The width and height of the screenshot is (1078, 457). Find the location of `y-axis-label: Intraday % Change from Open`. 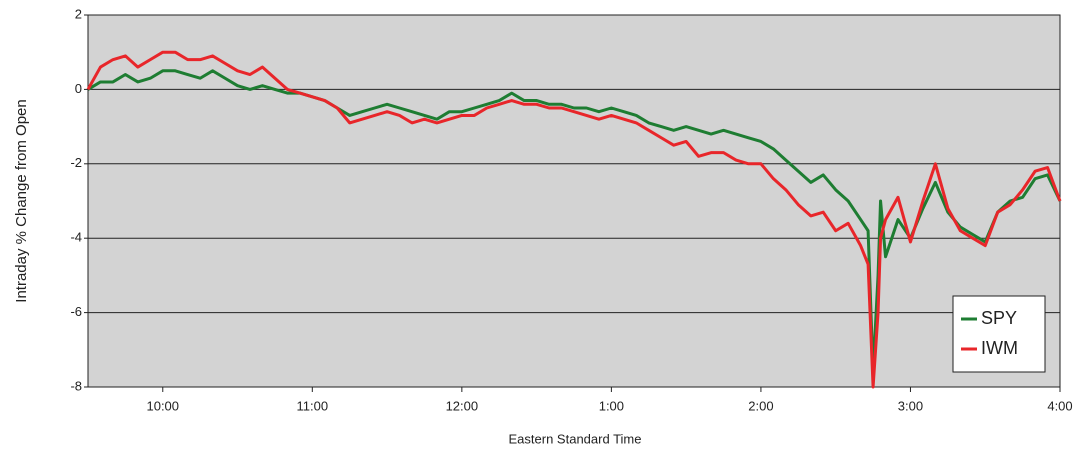

y-axis-label: Intraday % Change from Open is located at coordinates (21, 200).